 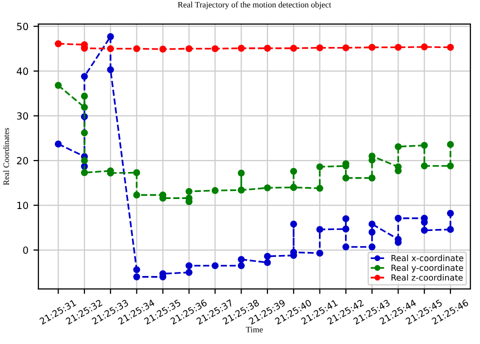 I want to click on legend-label: Real x-coordinate, so click(x=428, y=258).